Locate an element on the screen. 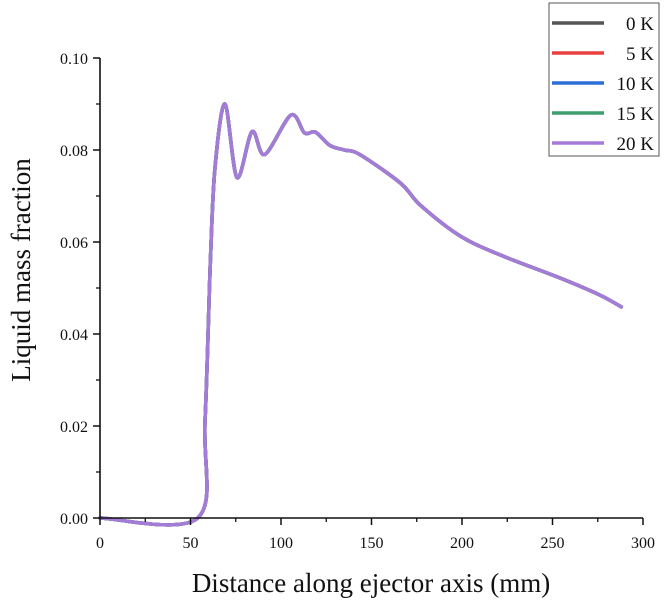 This screenshot has width=664, height=606. legend: 0 K 5 K 10 K 15 K 20 K is located at coordinates (604, 79).